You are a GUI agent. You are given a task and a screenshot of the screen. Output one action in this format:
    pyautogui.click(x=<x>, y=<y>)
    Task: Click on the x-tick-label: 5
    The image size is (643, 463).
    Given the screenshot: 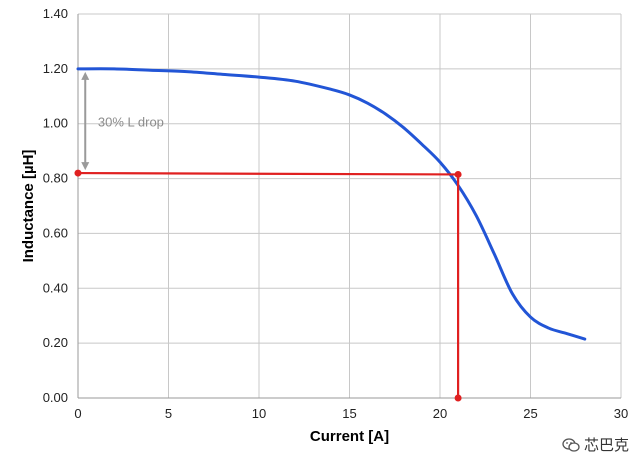 What is the action you would take?
    pyautogui.click(x=168, y=413)
    